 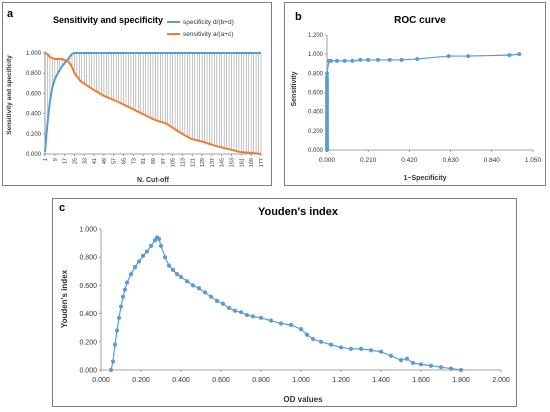 What do you see at coordinates (409, 160) in the screenshot?
I see `chart-b-x-tick-label: 0.420` at bounding box center [409, 160].